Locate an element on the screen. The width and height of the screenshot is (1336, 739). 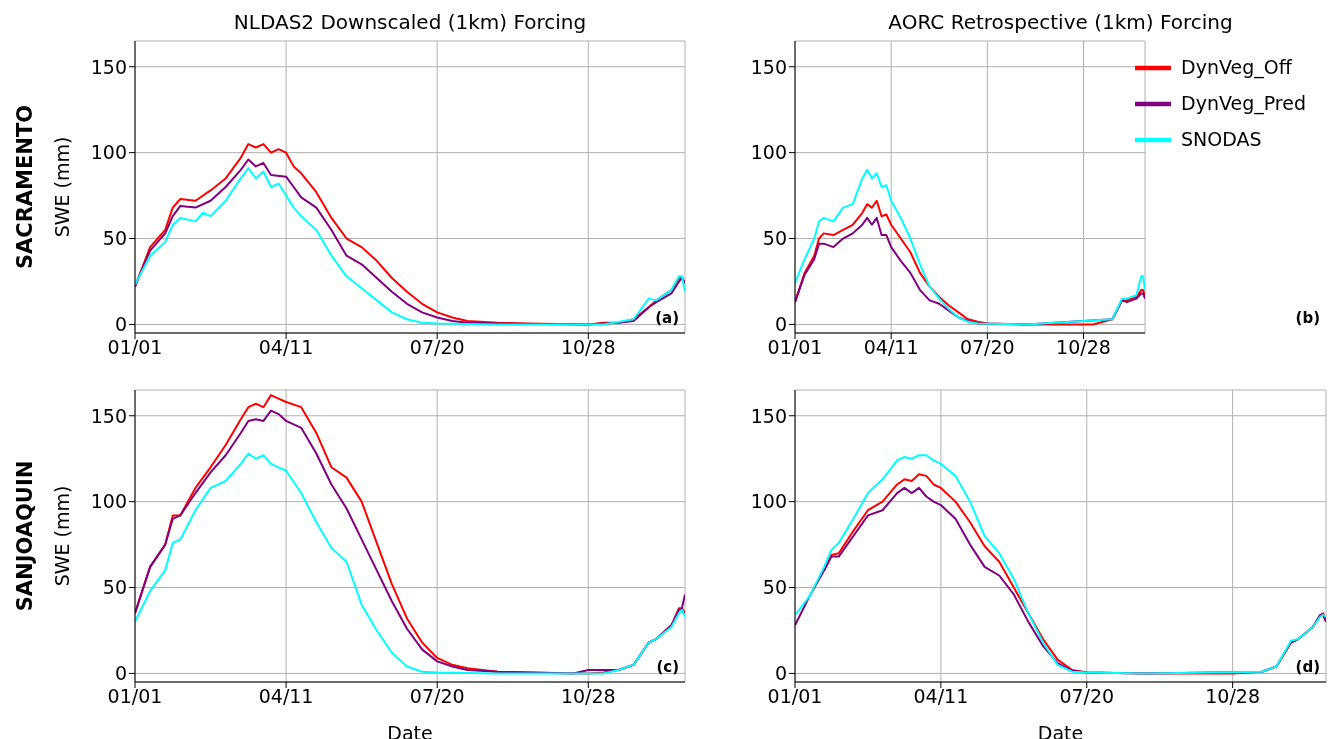
legend-label: DynVeg_Pred is located at coordinates (1243, 102).